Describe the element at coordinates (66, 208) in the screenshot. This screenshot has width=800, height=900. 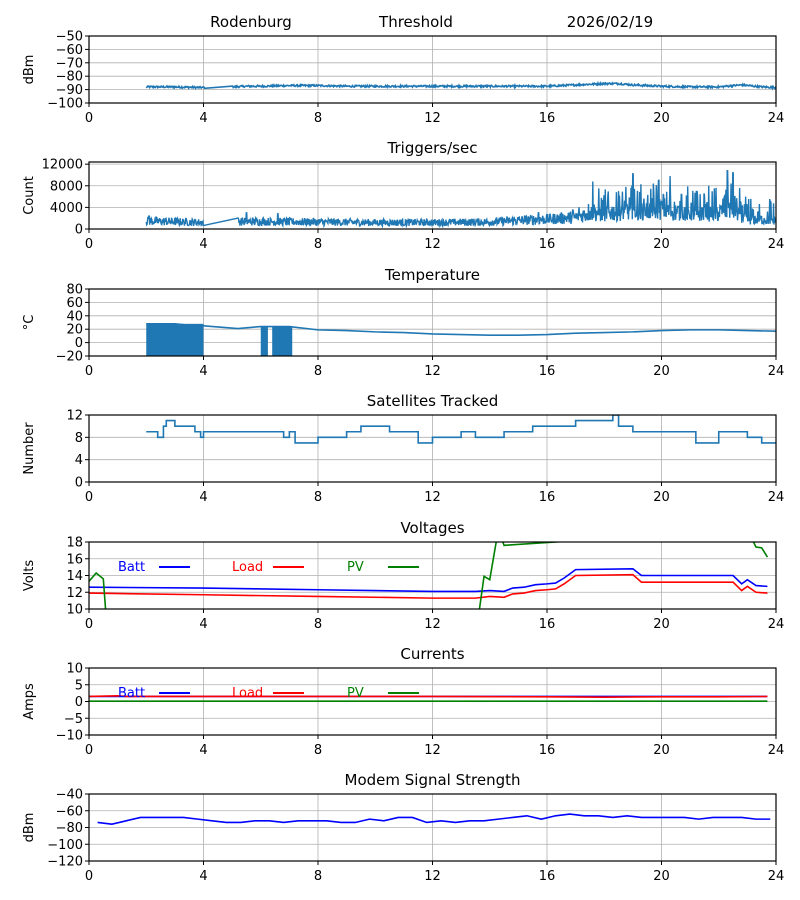
I see `y-tick-label: 4000` at that location.